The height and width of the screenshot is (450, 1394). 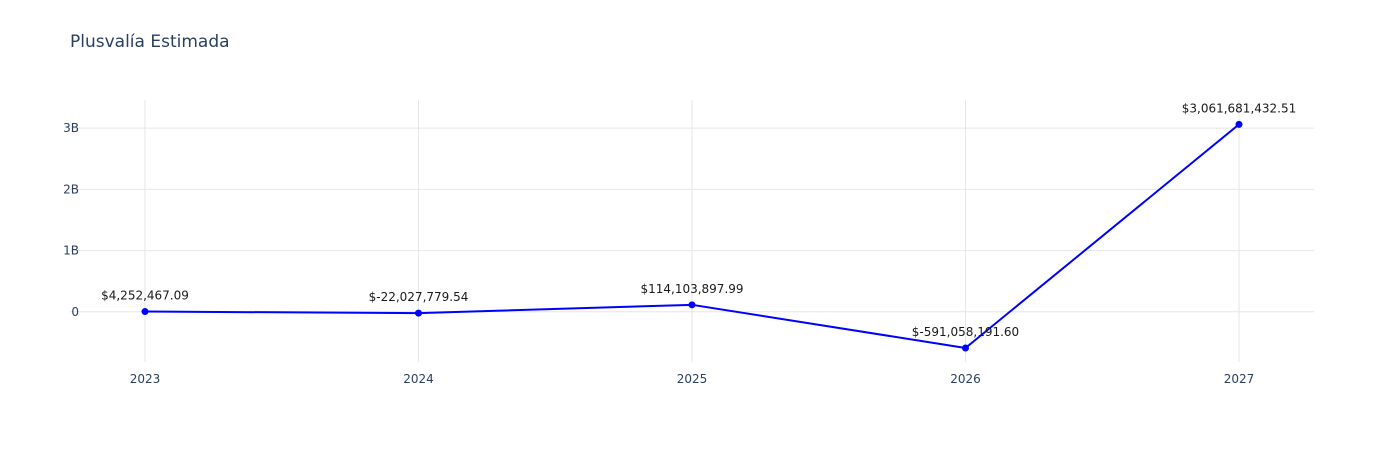 What do you see at coordinates (965, 332) in the screenshot?
I see `data-label: $-591,058,191.60` at bounding box center [965, 332].